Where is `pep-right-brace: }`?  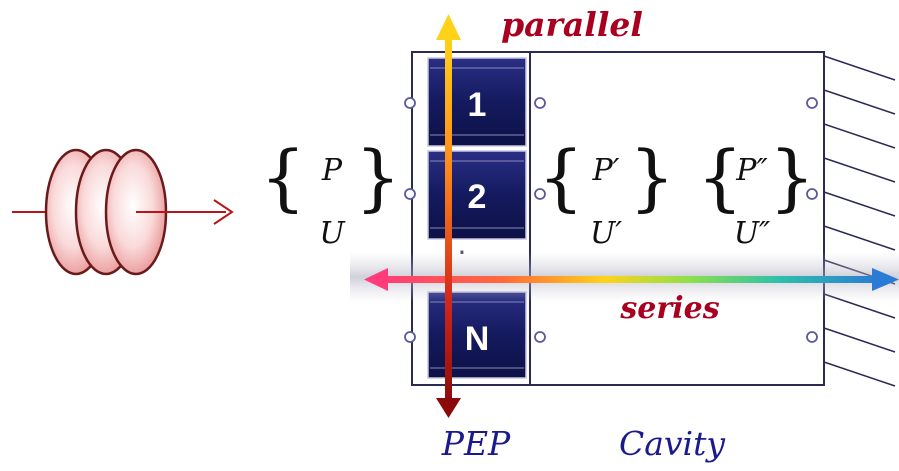
pep-right-brace: } is located at coordinates (652, 177).